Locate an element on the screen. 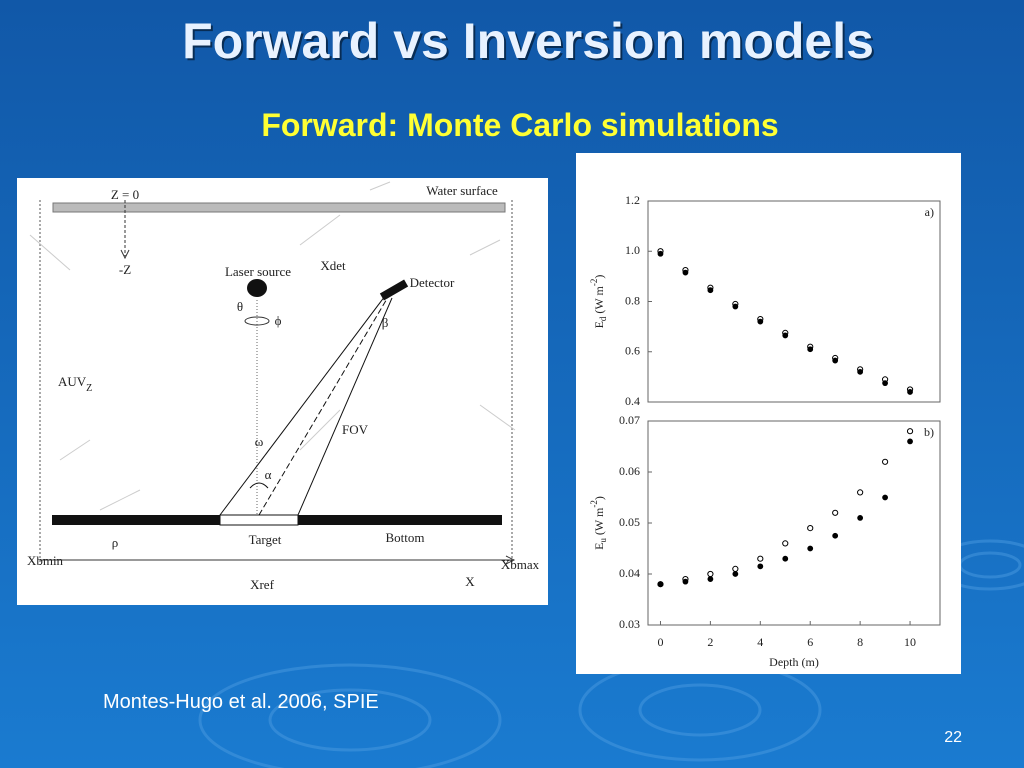  y-tick-label: 0.05 is located at coordinates (629, 522).